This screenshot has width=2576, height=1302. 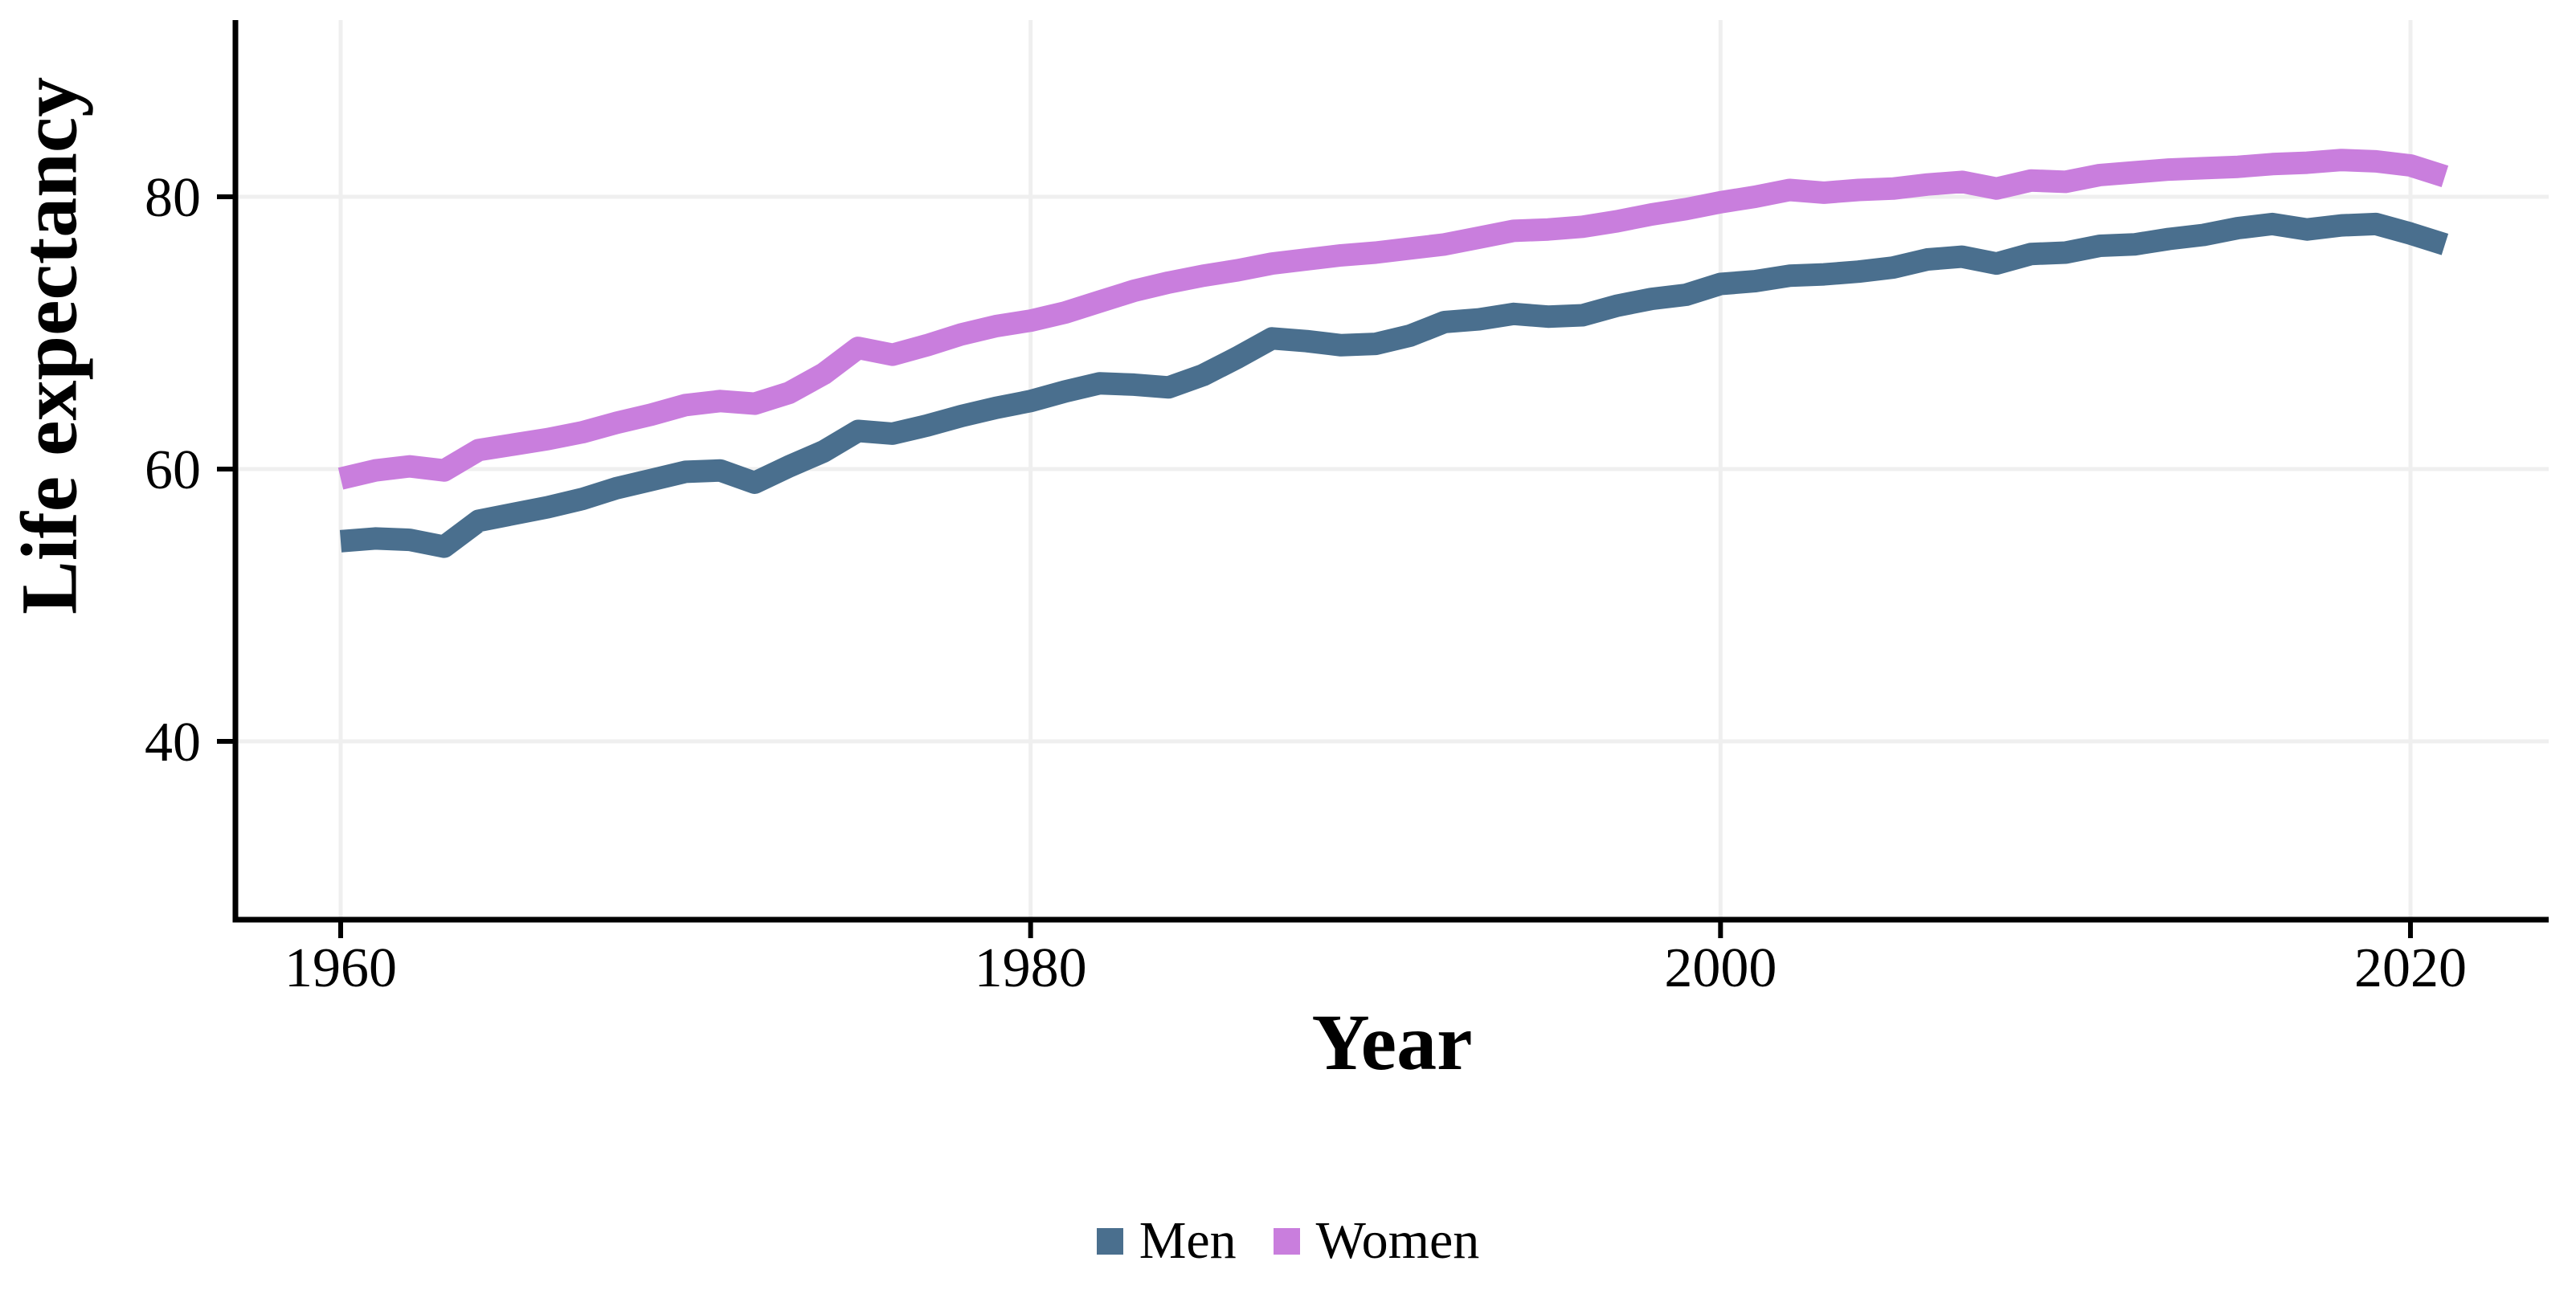 What do you see at coordinates (1109, 1241) in the screenshot?
I see `men-color-swatch` at bounding box center [1109, 1241].